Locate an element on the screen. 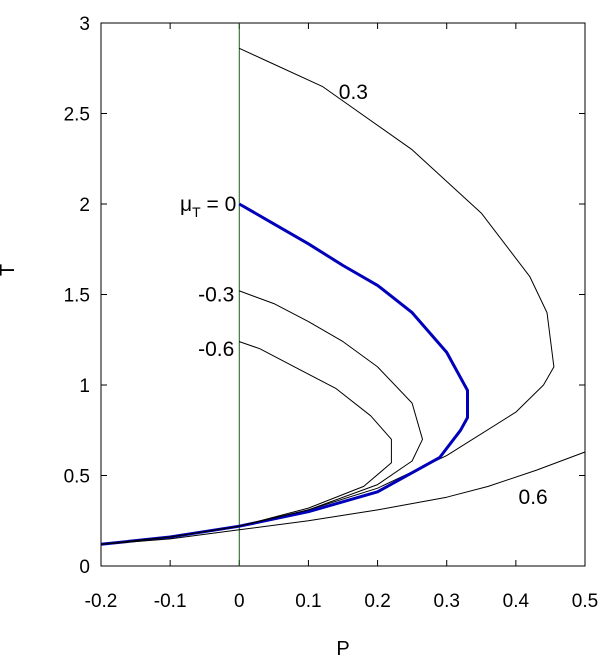  mu-symbol: μ is located at coordinates (186, 204).